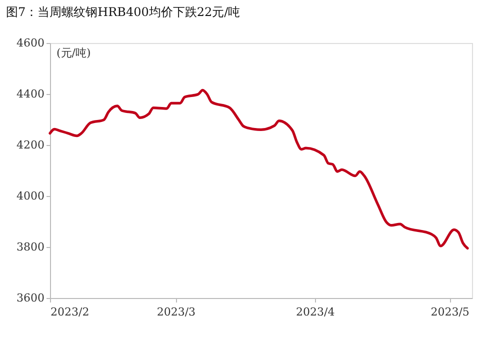 This screenshot has width=500, height=347. Describe the element at coordinates (30, 94) in the screenshot. I see `y-tick-label: 4400` at that location.